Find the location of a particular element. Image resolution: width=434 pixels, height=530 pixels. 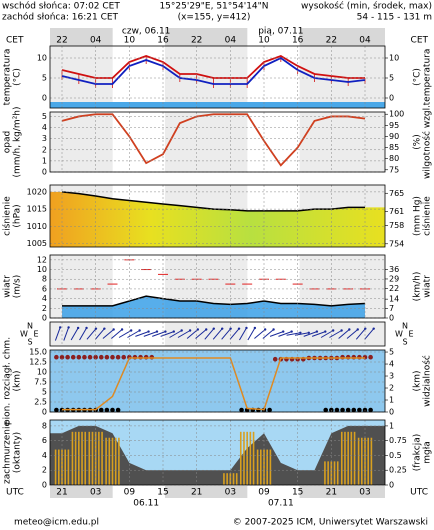

y2-tick-label: 754 is located at coordinates (396, 243).